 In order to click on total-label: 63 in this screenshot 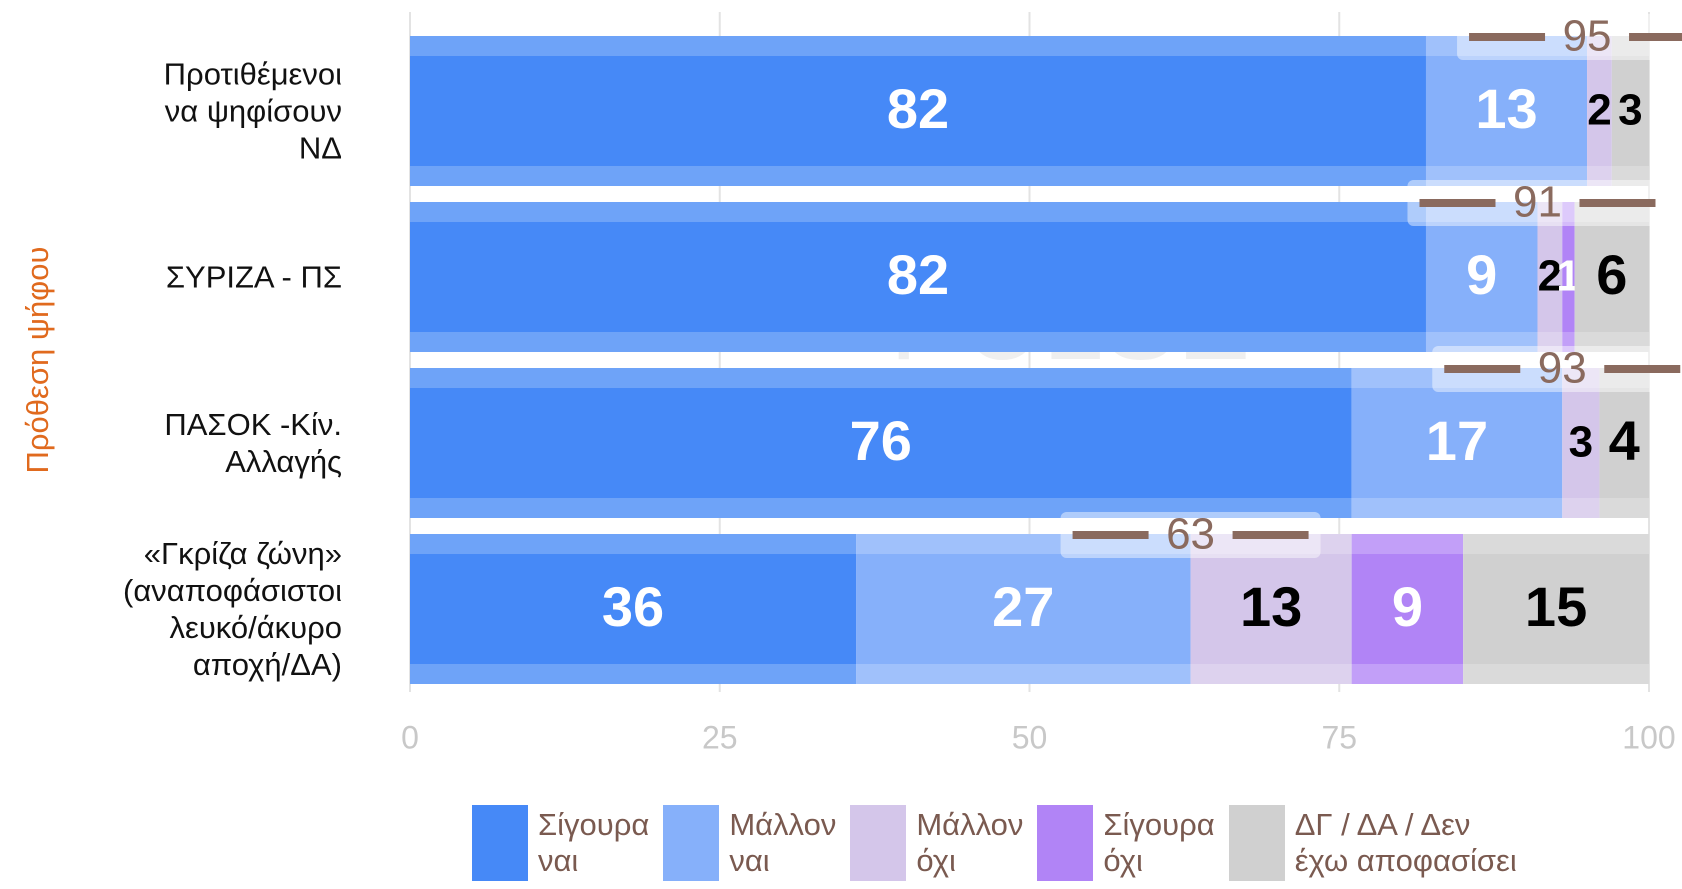, I will do `click(1190, 534)`.